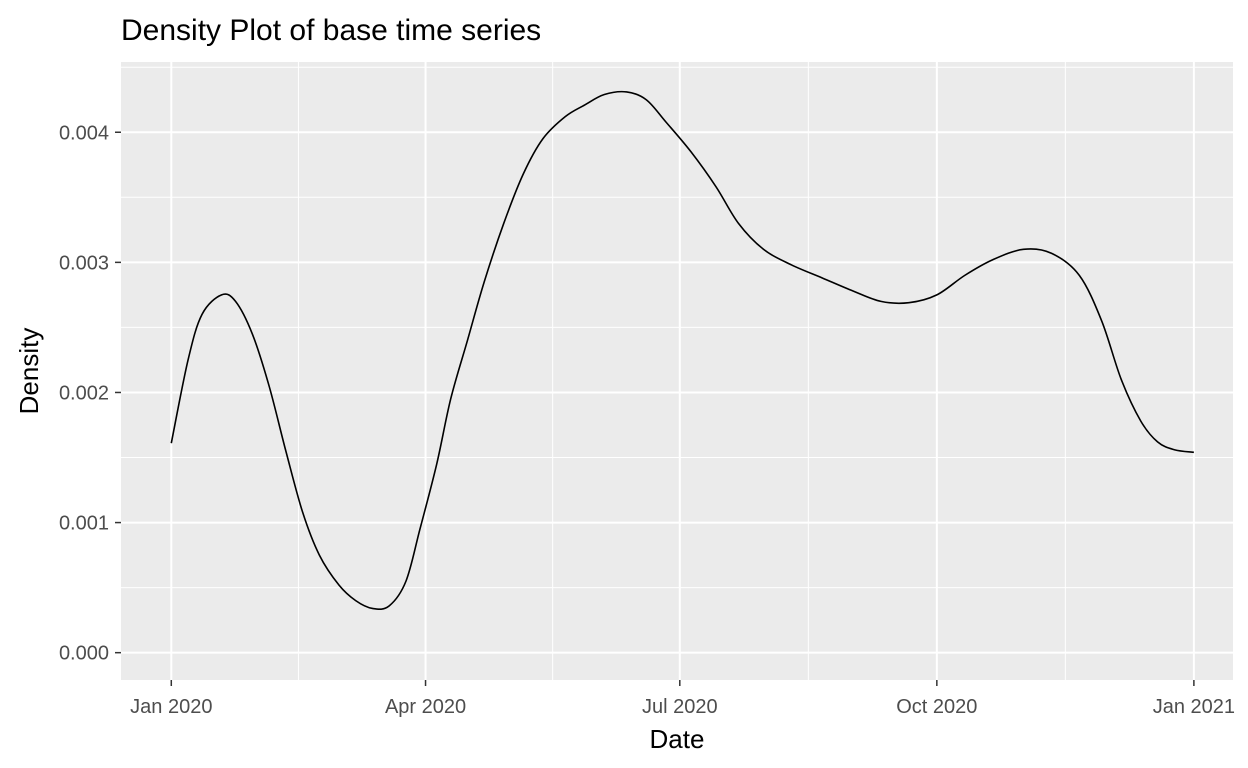 The height and width of the screenshot is (768, 1248). I want to click on x-axis: Jan 2020 Apr 2020 Jul 2020 Oct 2020 Jan 2021, so click(682, 699).